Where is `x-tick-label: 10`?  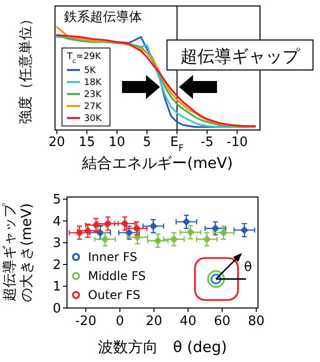
x-tick-label: 10 is located at coordinates (117, 142).